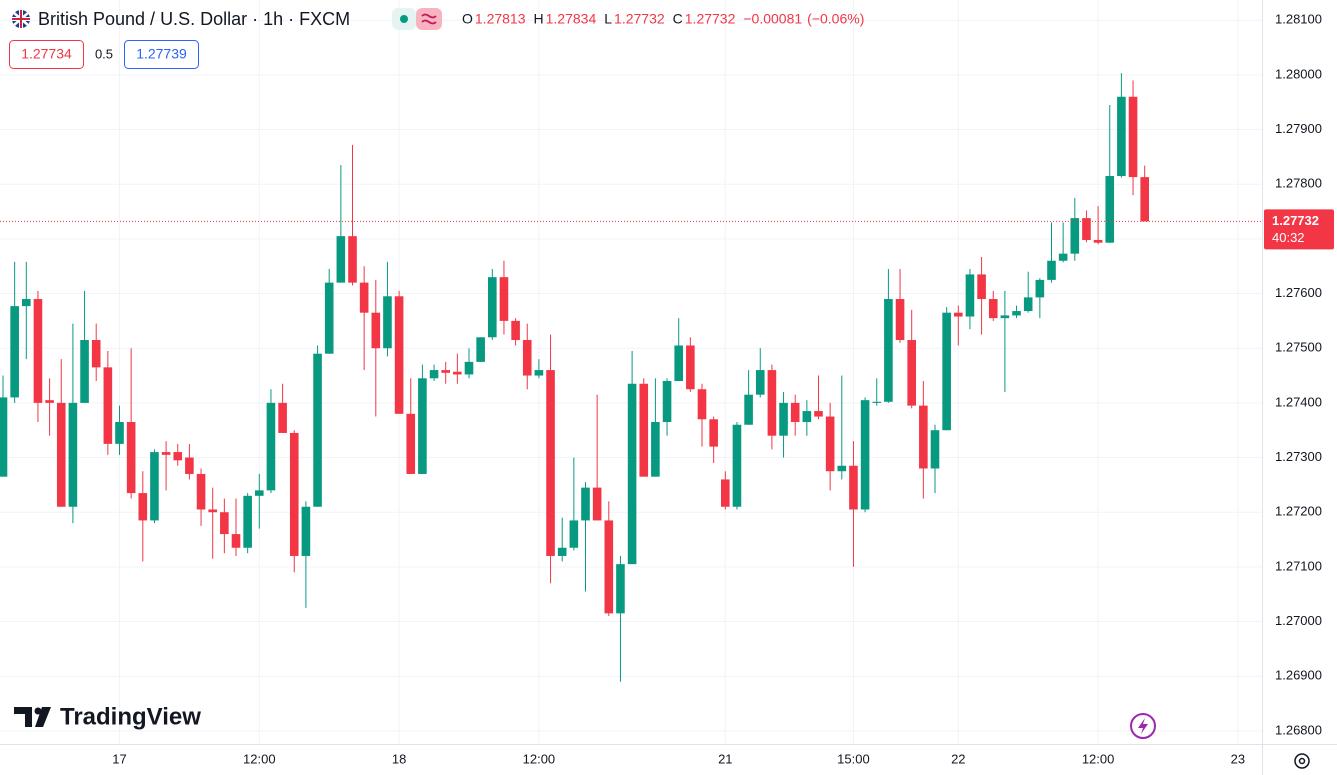  I want to click on x-tick-label: 23, so click(1238, 758).